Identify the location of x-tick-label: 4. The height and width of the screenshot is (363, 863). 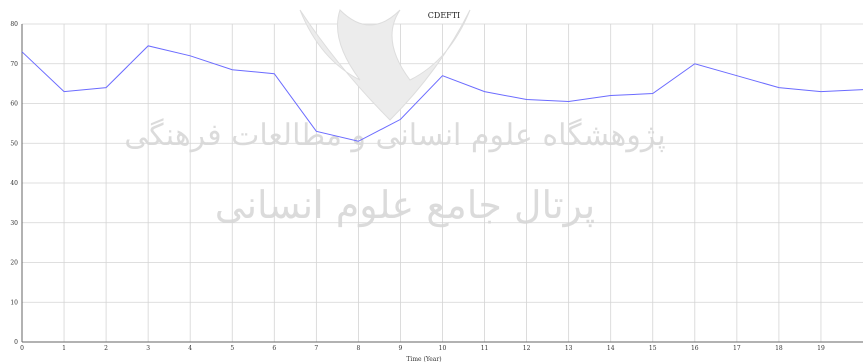
(190, 348).